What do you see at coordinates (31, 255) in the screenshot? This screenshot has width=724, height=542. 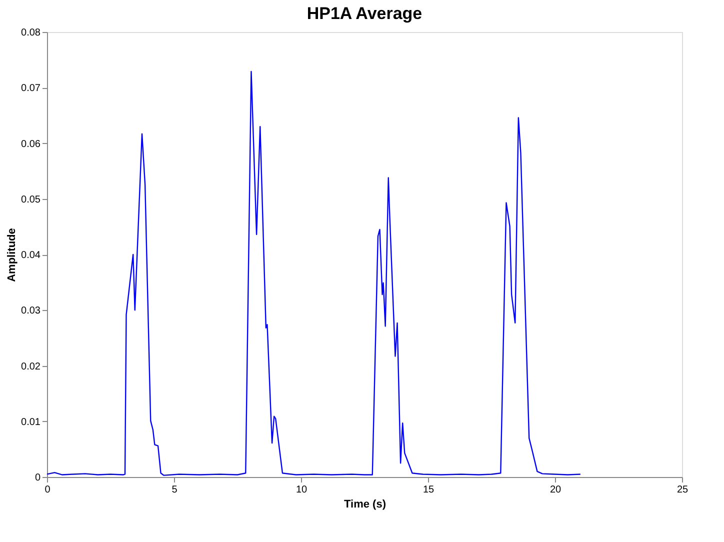 I see `y-tick-label: 0.04` at bounding box center [31, 255].